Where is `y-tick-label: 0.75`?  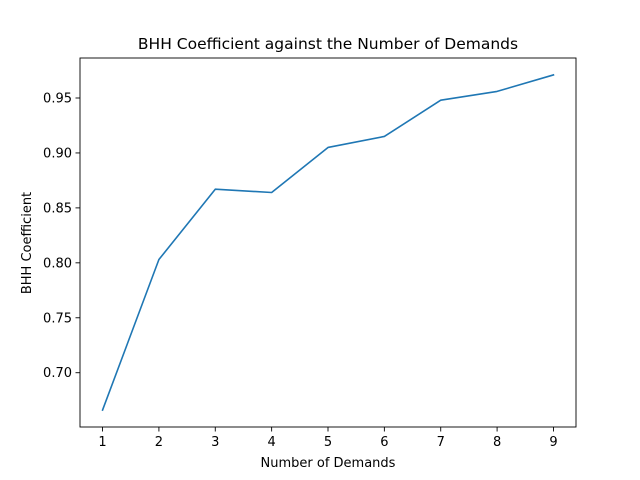
y-tick-label: 0.75 is located at coordinates (57, 318).